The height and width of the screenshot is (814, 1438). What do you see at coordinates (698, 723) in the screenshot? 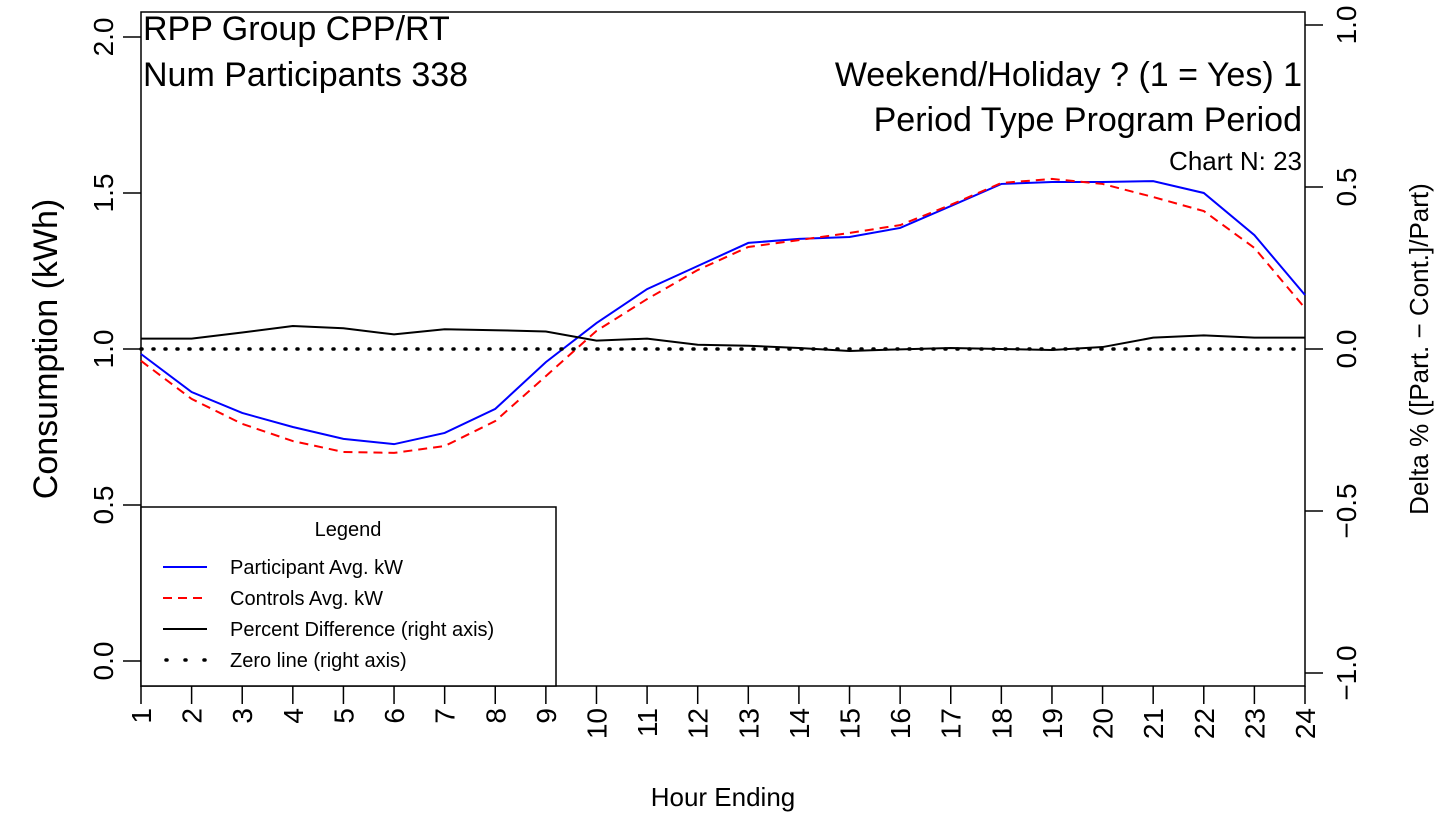
I see `x-tick-label: 12` at bounding box center [698, 723].